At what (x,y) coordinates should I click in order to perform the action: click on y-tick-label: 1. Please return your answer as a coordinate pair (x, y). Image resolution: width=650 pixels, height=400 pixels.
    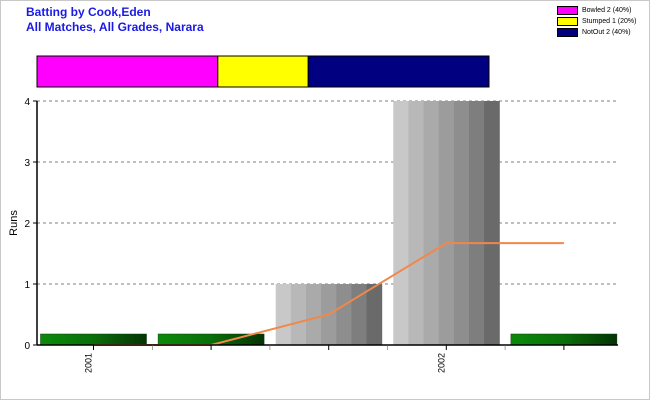
    Looking at the image, I should click on (27, 285).